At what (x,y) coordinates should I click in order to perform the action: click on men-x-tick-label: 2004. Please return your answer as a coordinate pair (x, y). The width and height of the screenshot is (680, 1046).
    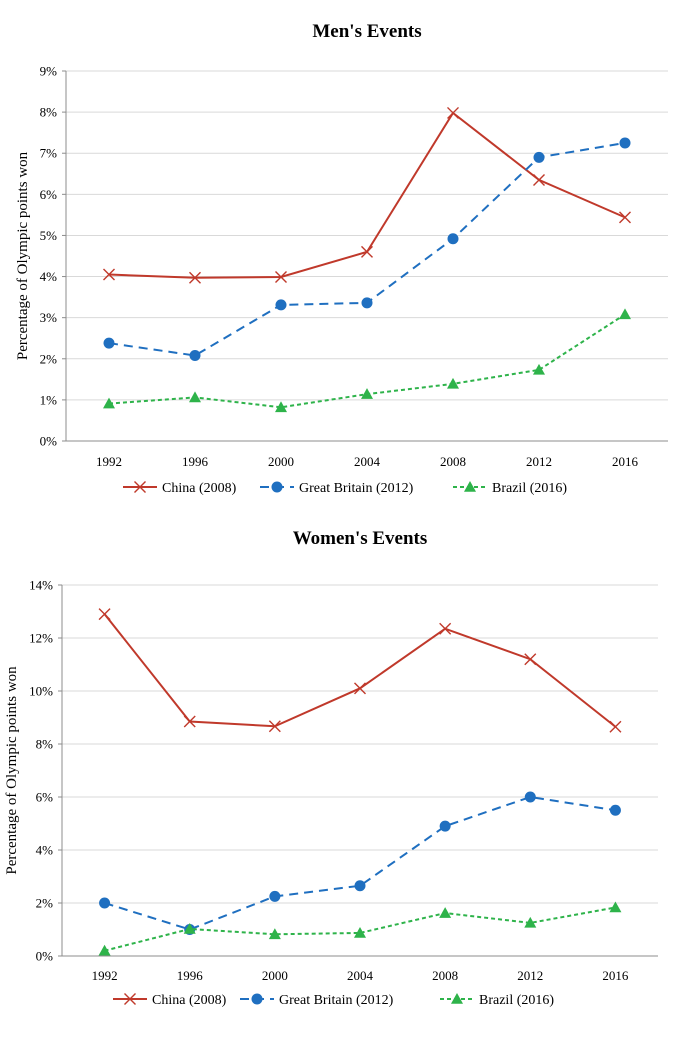
    Looking at the image, I should click on (367, 461).